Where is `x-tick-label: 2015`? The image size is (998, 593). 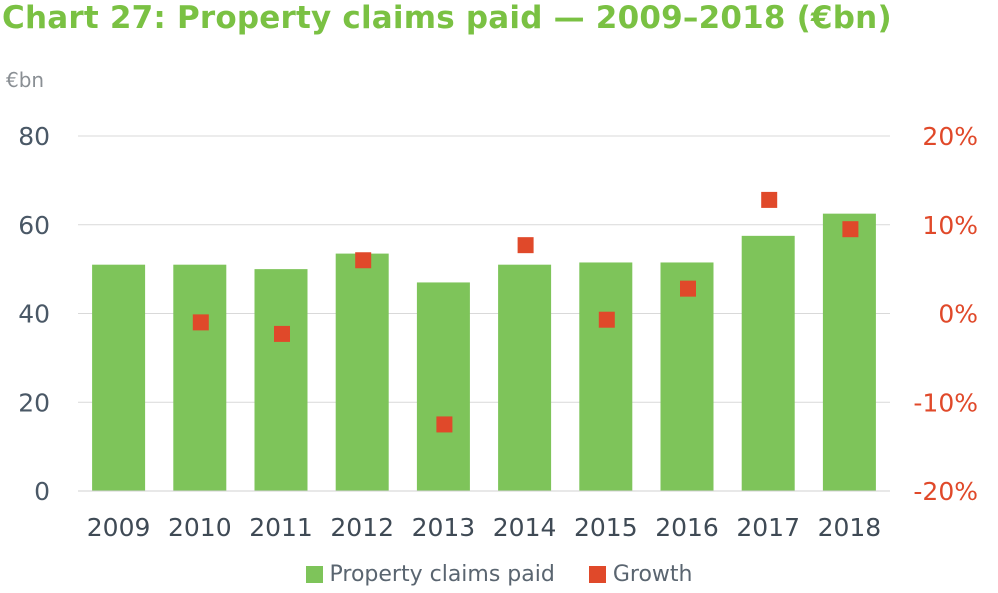 x-tick-label: 2015 is located at coordinates (606, 527).